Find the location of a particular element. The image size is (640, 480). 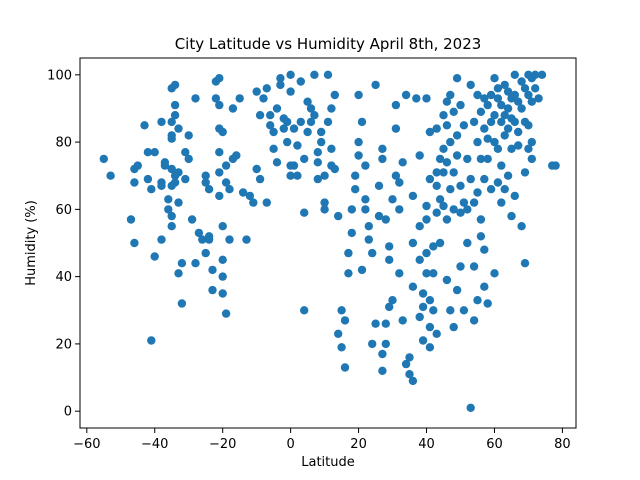

x-tick-label: 0 is located at coordinates (290, 444).